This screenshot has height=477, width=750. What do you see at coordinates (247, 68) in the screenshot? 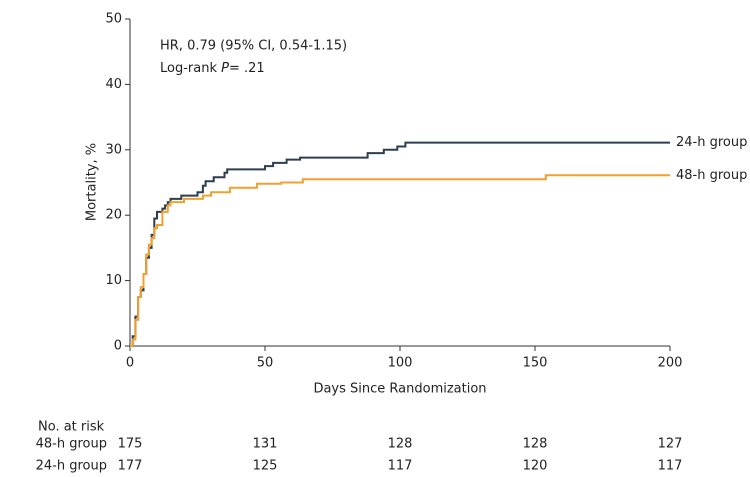
I see `annotation: = .21` at bounding box center [247, 68].